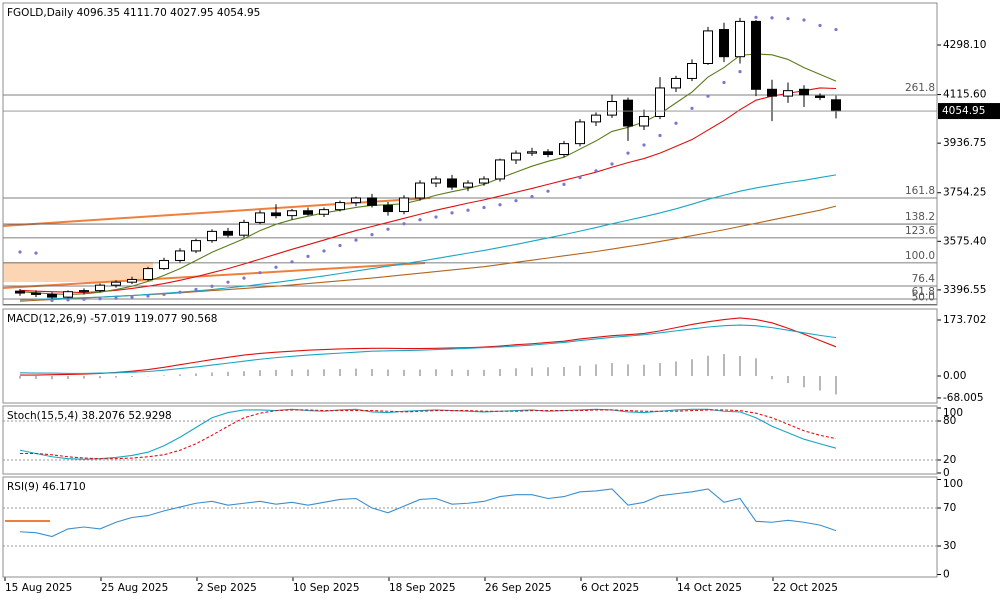 This screenshot has height=600, width=1000. I want to click on y-tick-label: 0.00, so click(954, 376).